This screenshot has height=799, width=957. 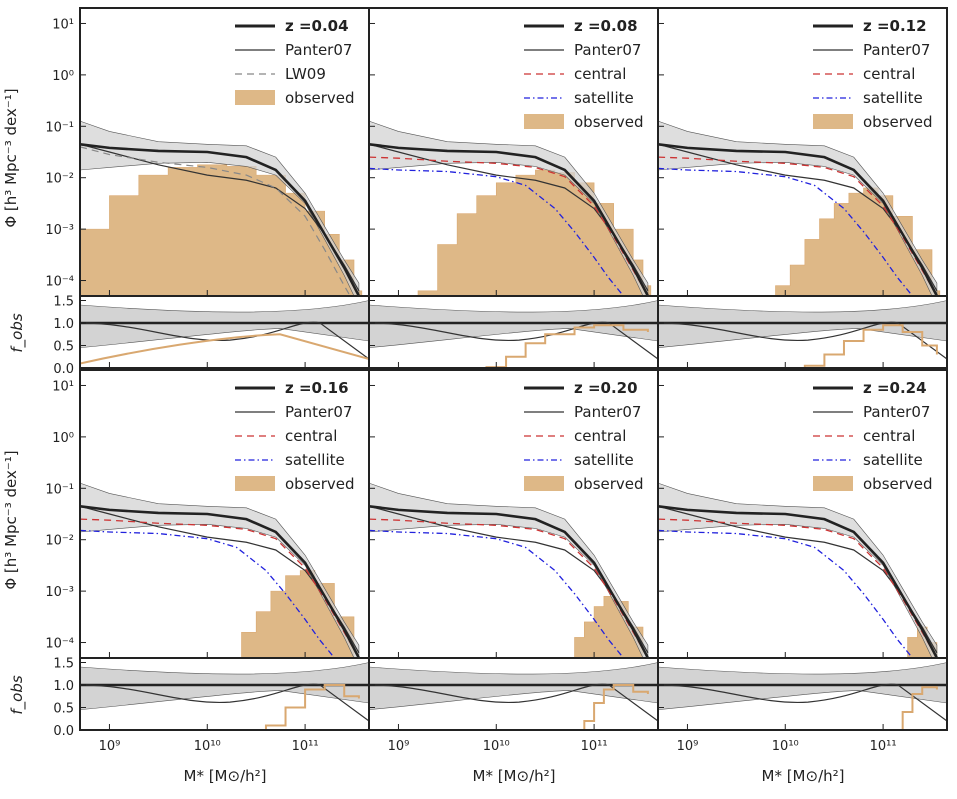 I want to click on legend-label: z =0.16, so click(x=317, y=388).